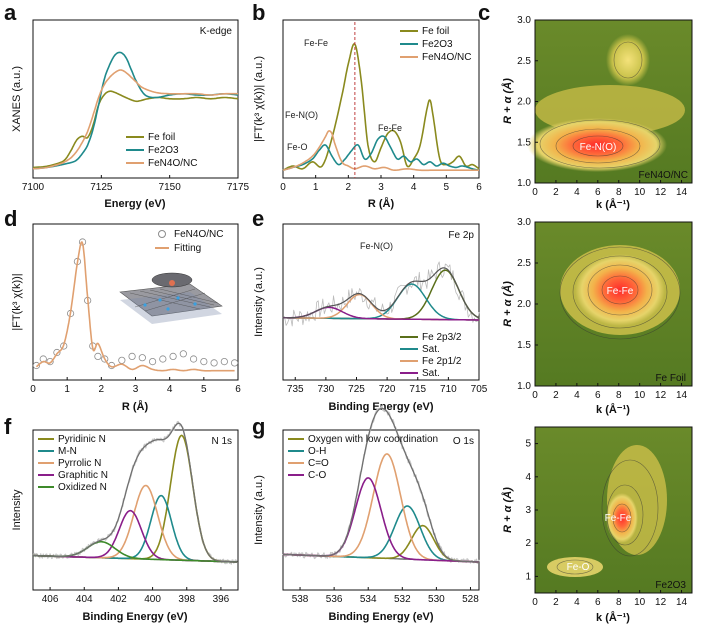  What do you see at coordinates (259, 302) in the screenshot?
I see `panel-e-ylabel: Intensity (a.u.)` at bounding box center [259, 302].